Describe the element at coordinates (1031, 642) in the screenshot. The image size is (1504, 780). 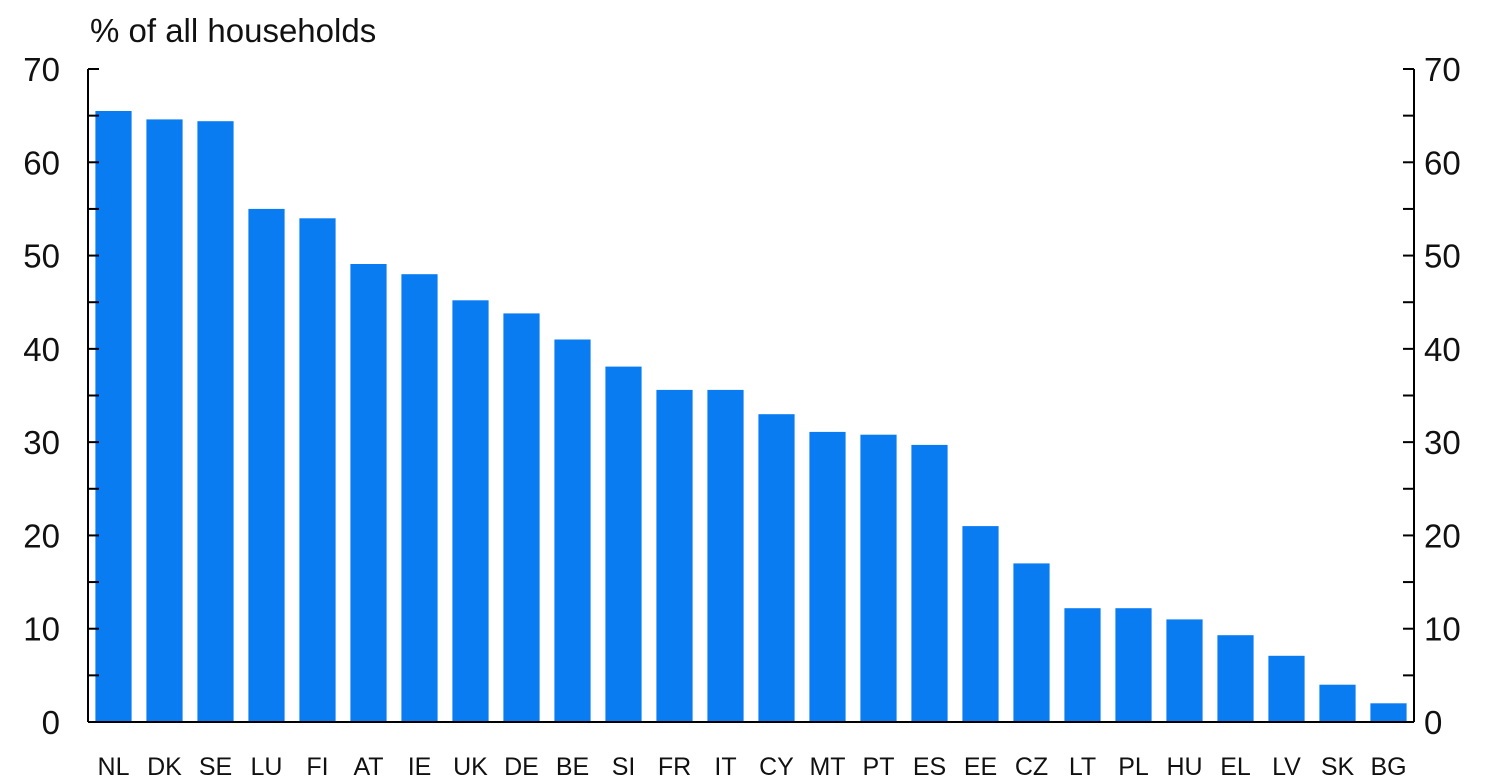
I see `bar-cz` at that location.